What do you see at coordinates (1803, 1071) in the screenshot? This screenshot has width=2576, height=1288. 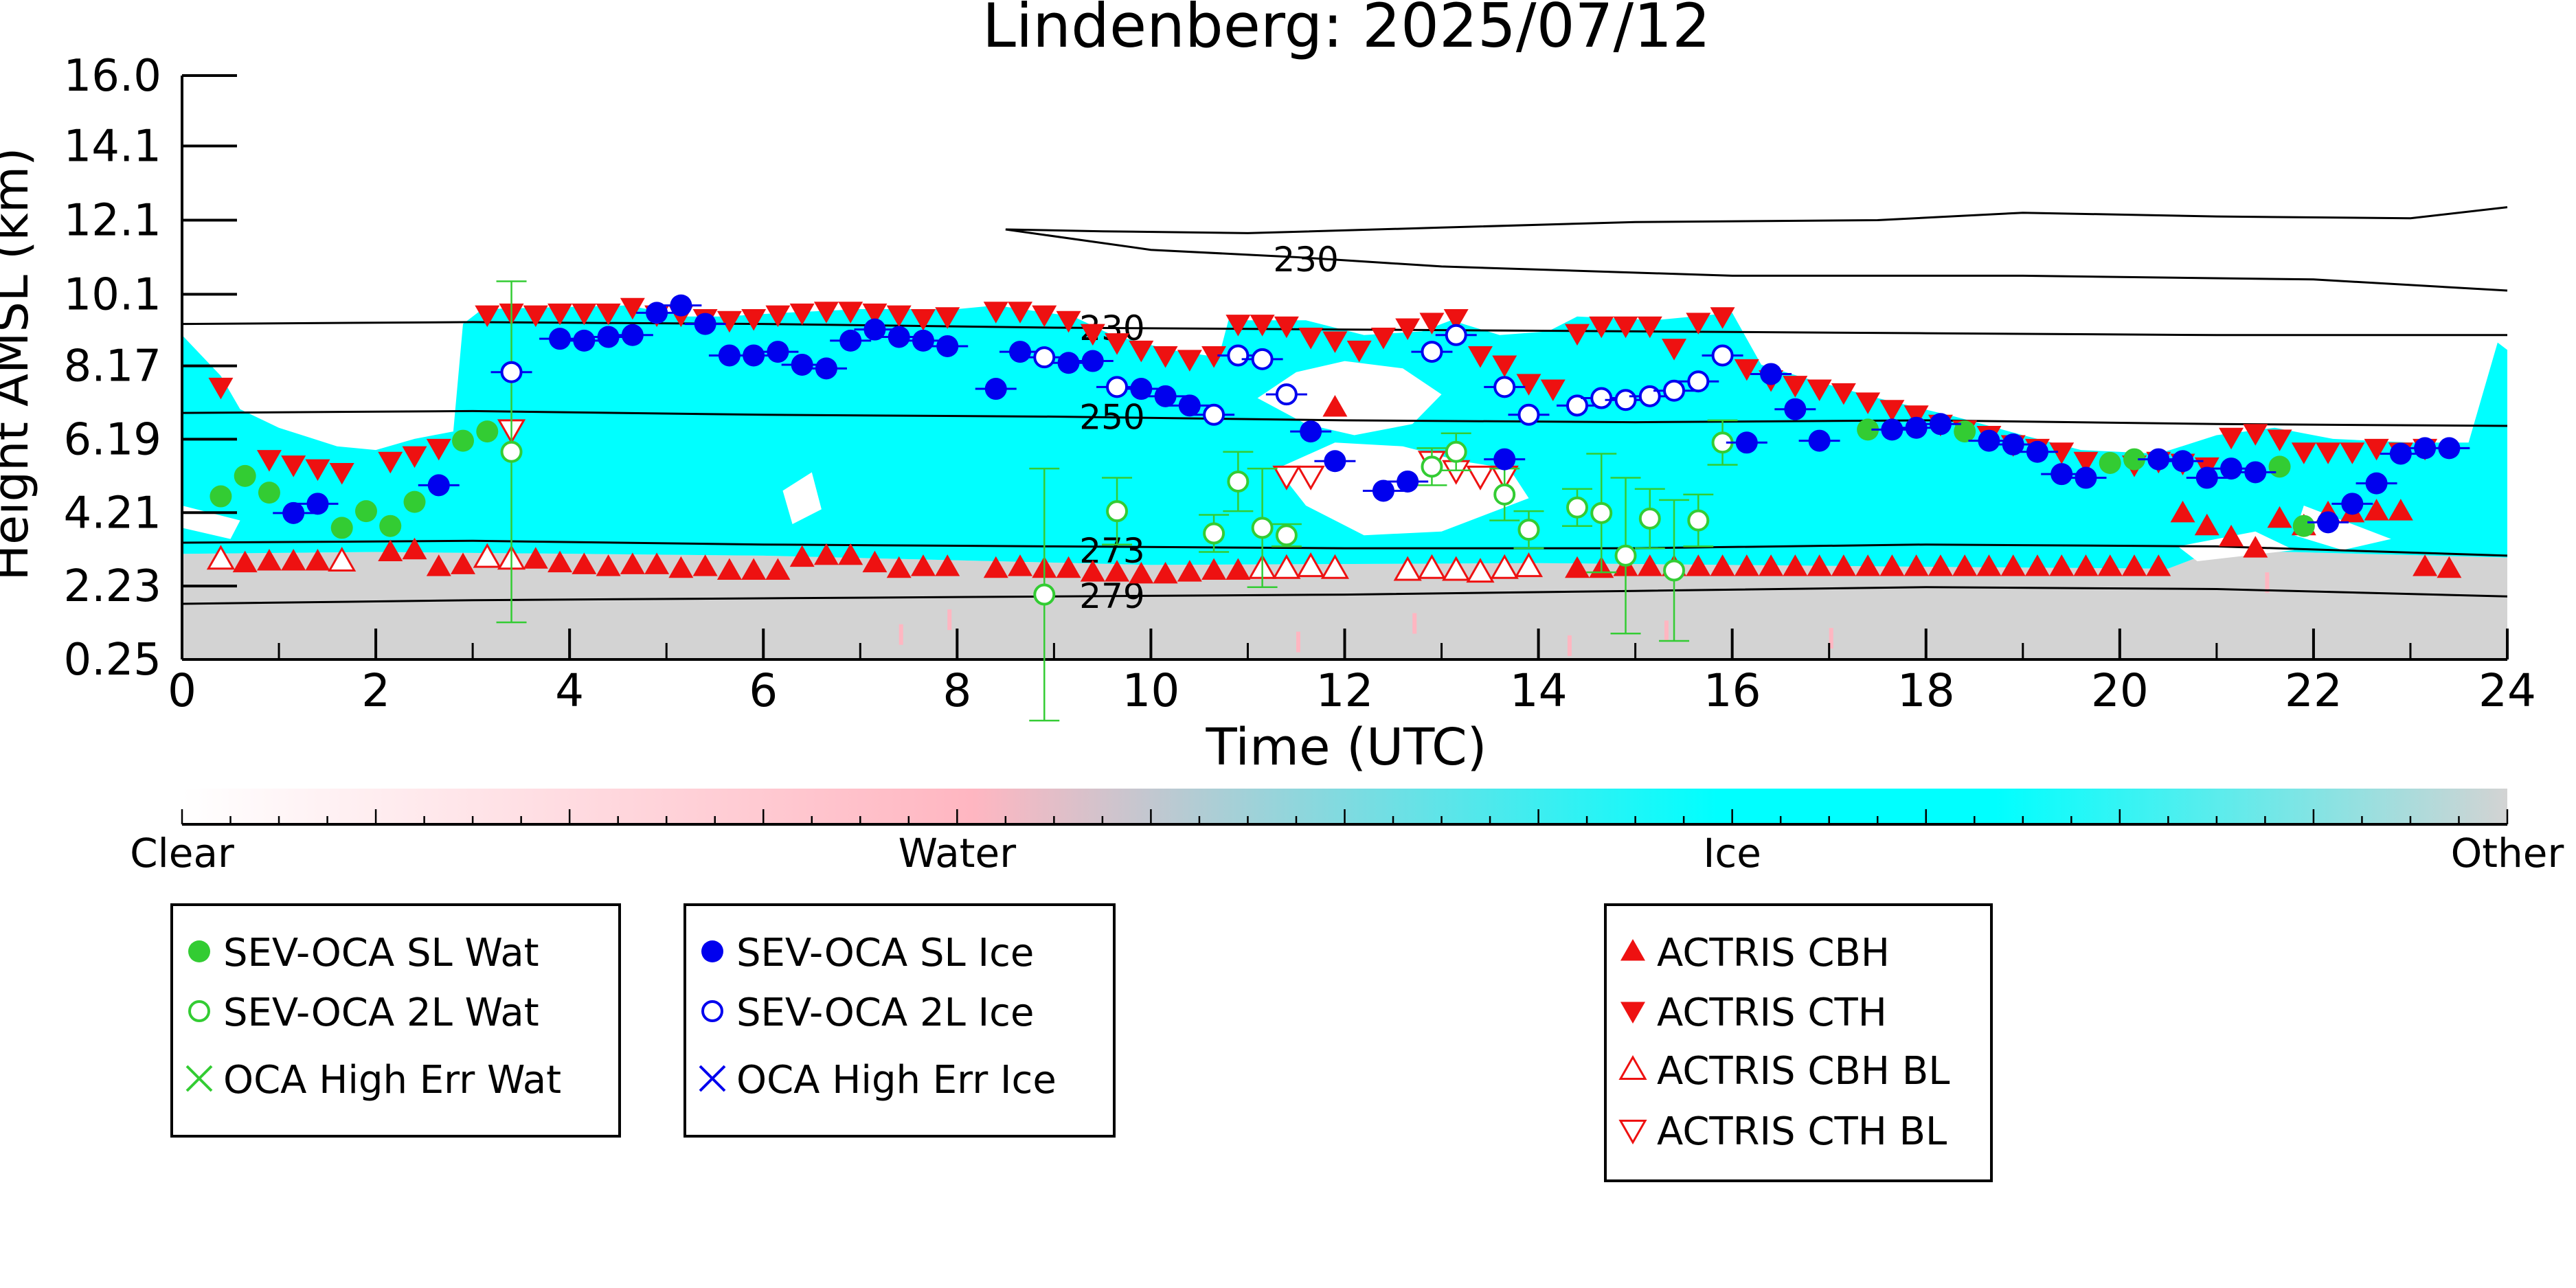 I see `legend-entry: ACTRIS CBH BL` at bounding box center [1803, 1071].